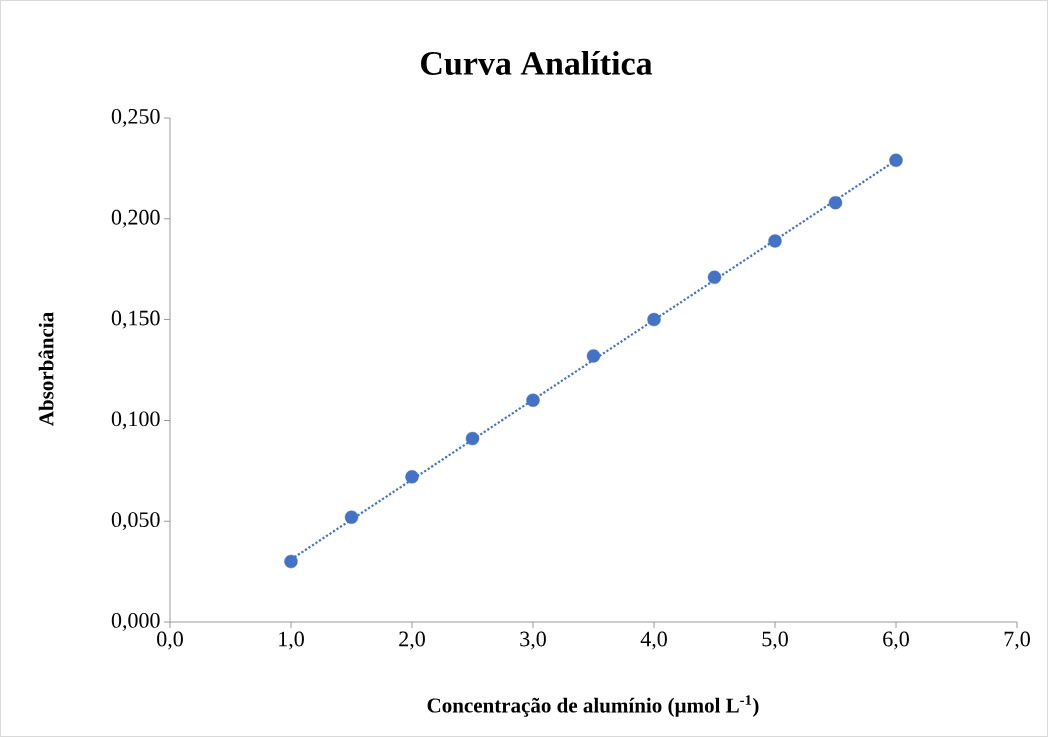 The height and width of the screenshot is (737, 1048). Describe the element at coordinates (135, 420) in the screenshot. I see `y-tick-label: 0,100` at that location.